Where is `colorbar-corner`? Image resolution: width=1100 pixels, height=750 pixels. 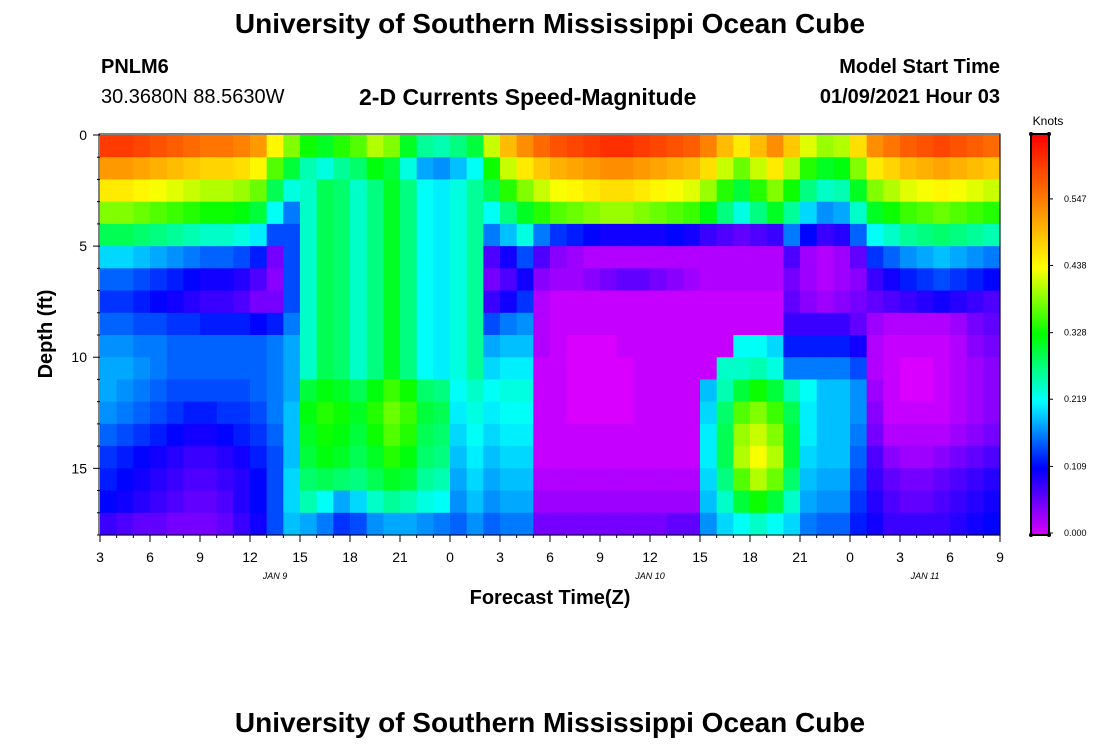
colorbar-corner is located at coordinates (1031, 134).